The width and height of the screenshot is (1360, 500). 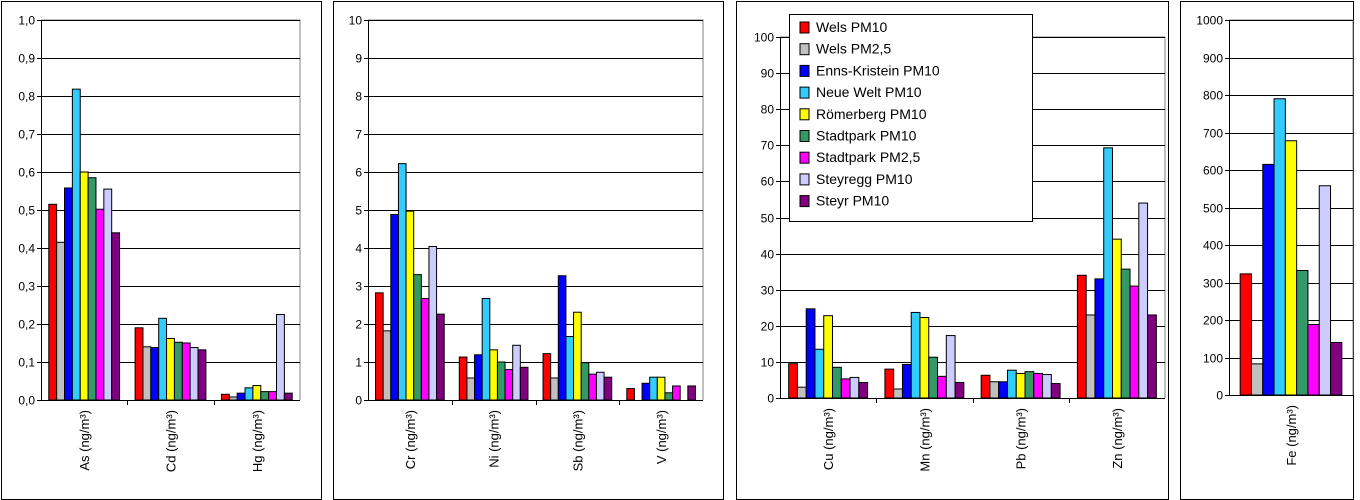 I want to click on y-tick-label: 0,4, so click(x=26, y=249).